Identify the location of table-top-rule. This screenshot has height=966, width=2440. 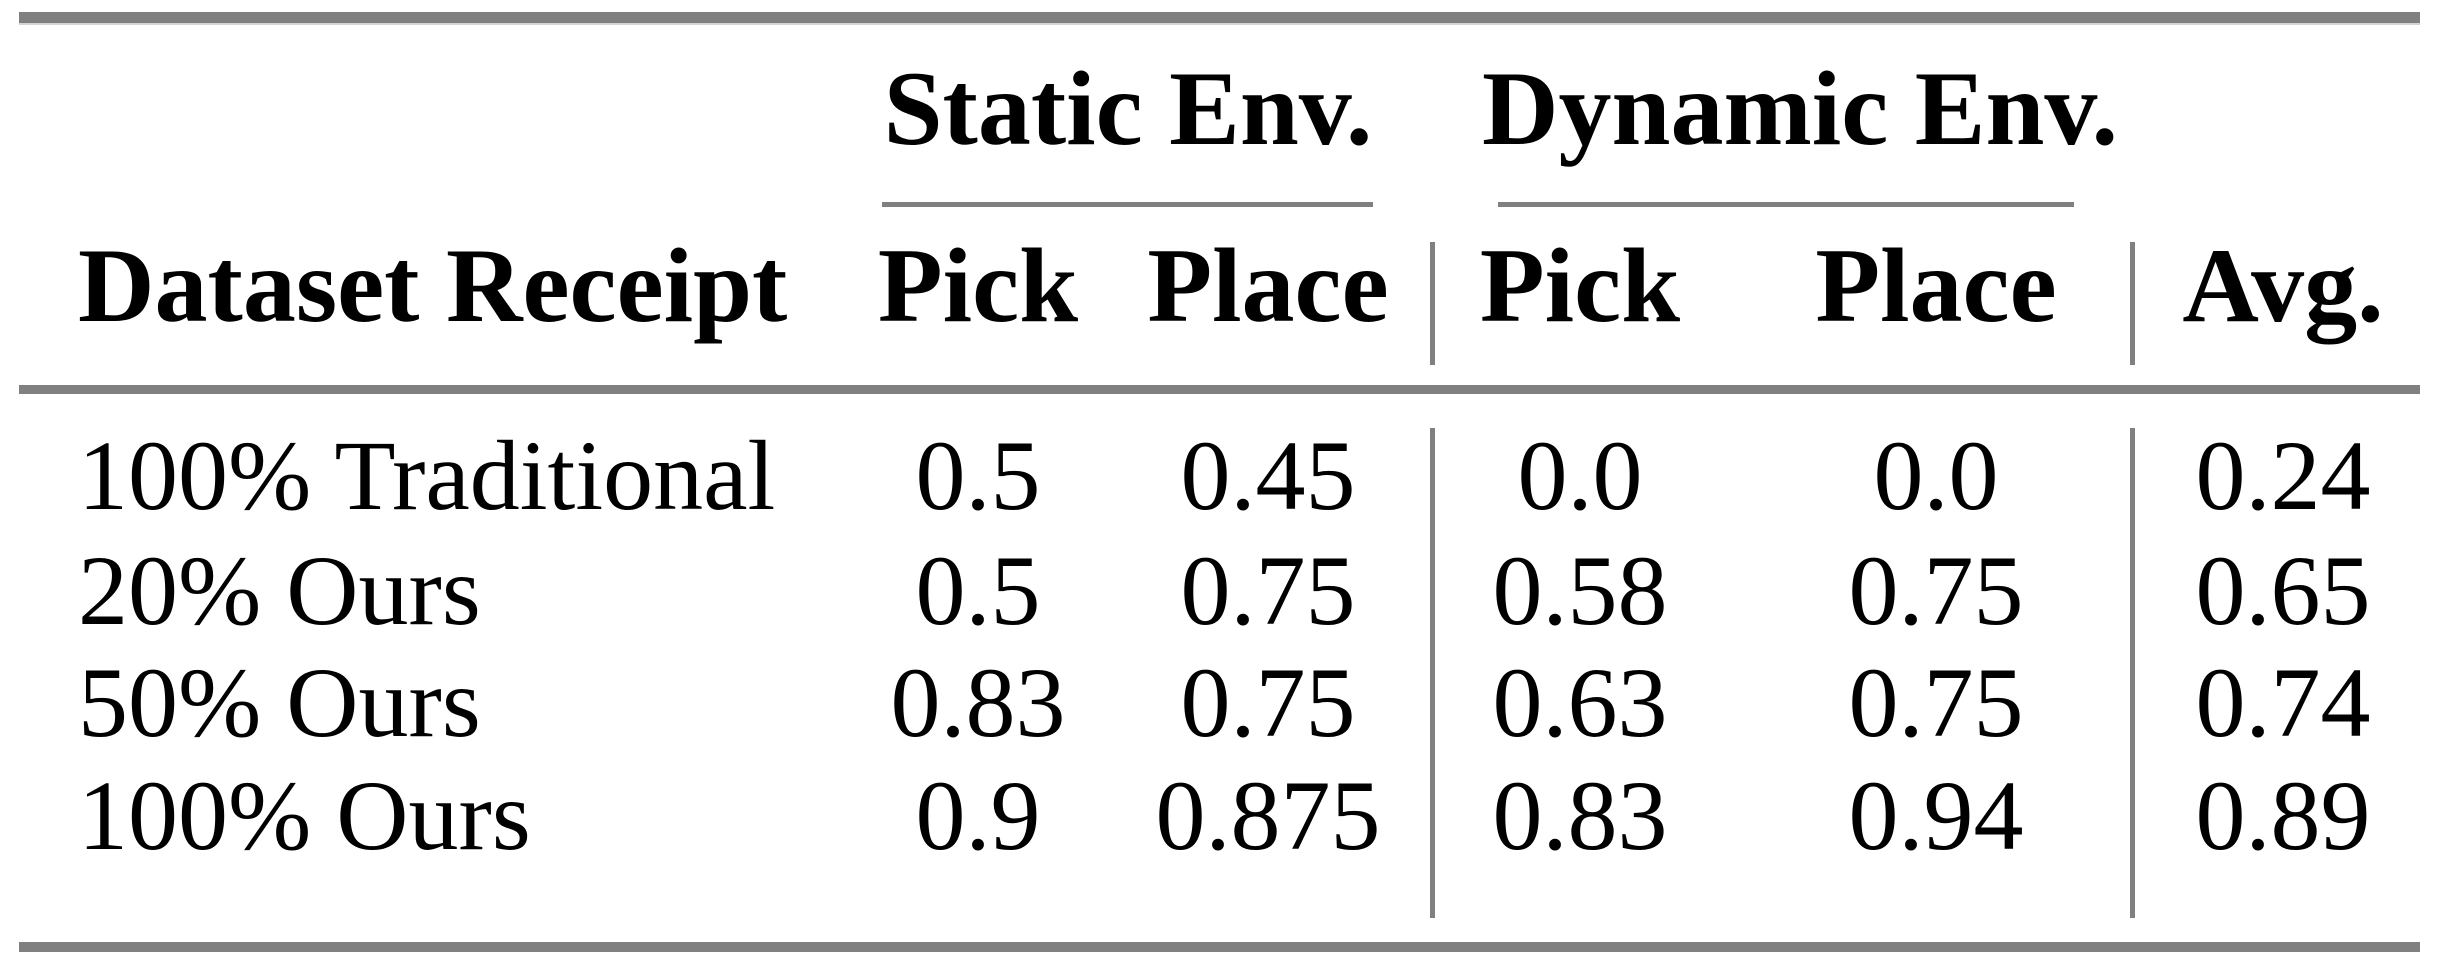
(1219, 17).